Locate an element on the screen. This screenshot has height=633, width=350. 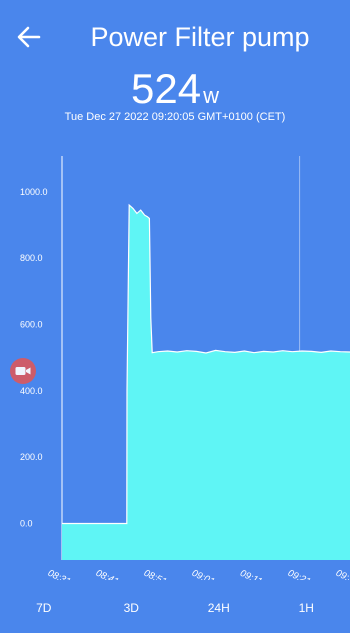
reading-timestamp: Tue Dec 27 2022 09:20:05 GMT+0100 (CET) is located at coordinates (175, 117).